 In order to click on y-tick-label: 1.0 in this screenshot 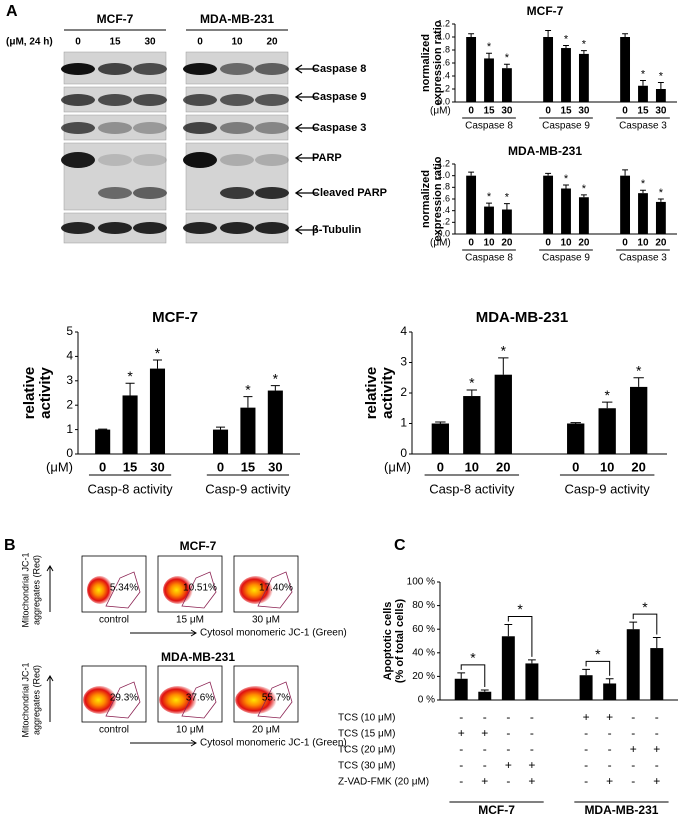, I will do `click(443, 36)`.